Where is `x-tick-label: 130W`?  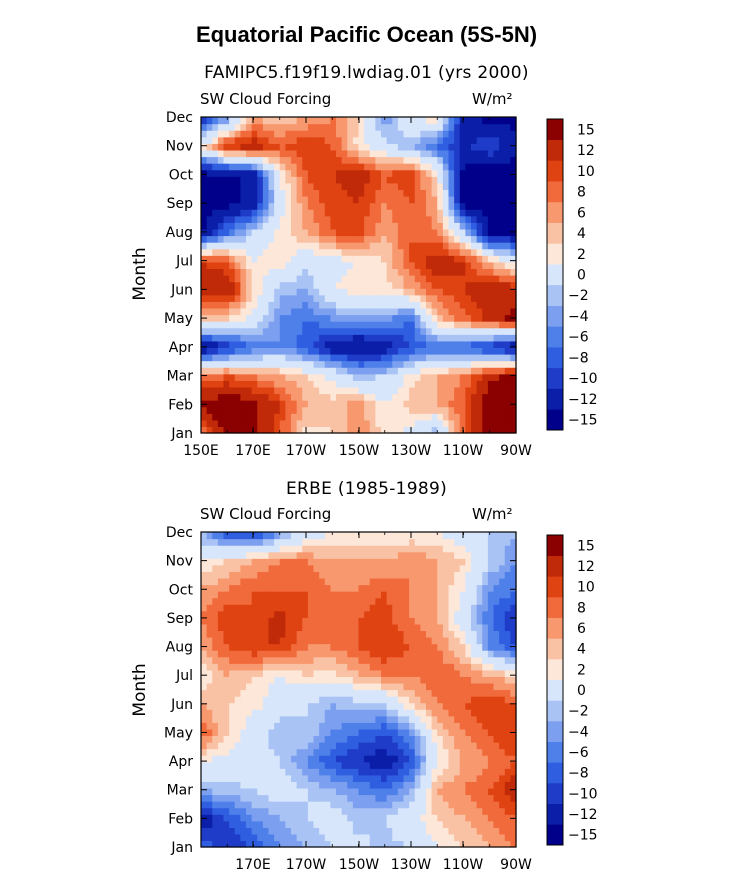 x-tick-label: 130W is located at coordinates (411, 451).